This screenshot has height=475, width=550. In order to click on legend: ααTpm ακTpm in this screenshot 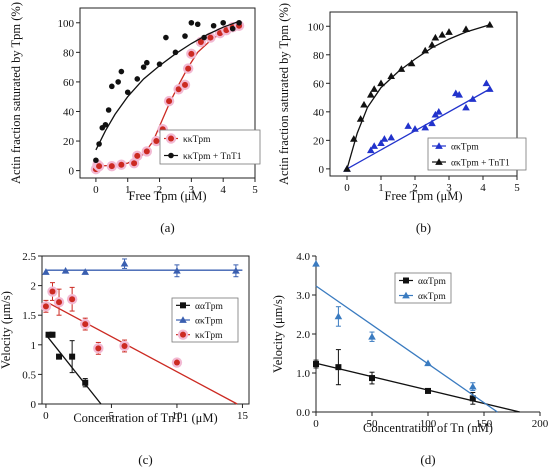, I will do `click(423, 288)`.